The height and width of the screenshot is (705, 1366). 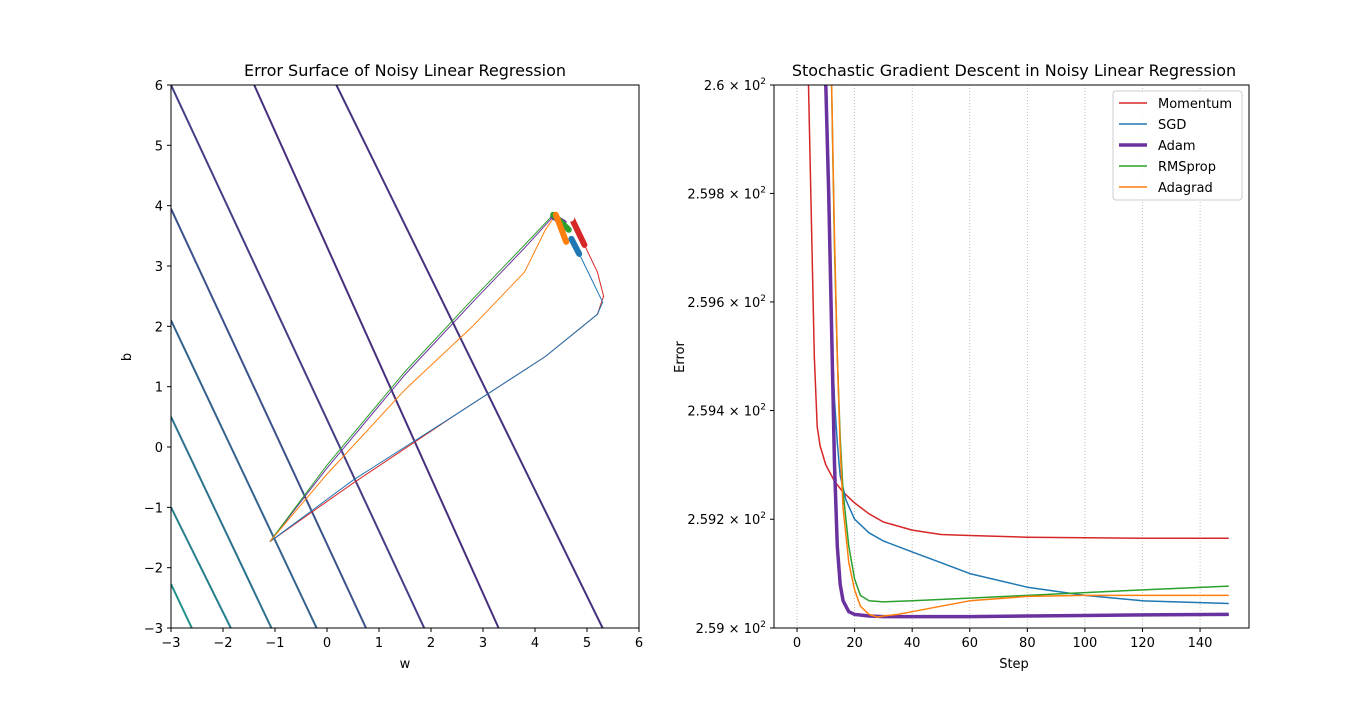 I want to click on y-tick-label: 2.594 × 102, so click(x=726, y=411).